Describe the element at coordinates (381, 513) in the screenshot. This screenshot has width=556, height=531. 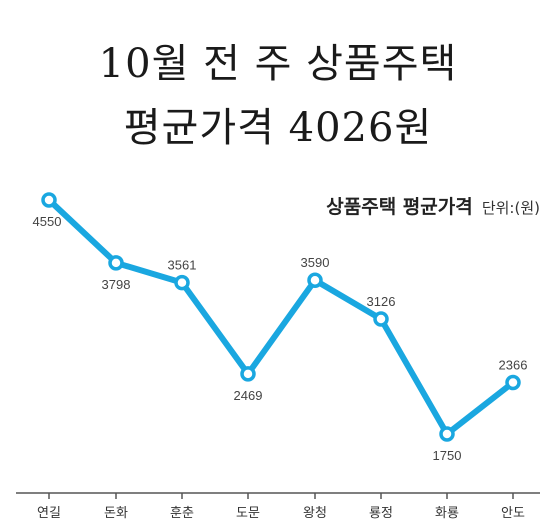
I see `x-tick-label: 룡정` at that location.